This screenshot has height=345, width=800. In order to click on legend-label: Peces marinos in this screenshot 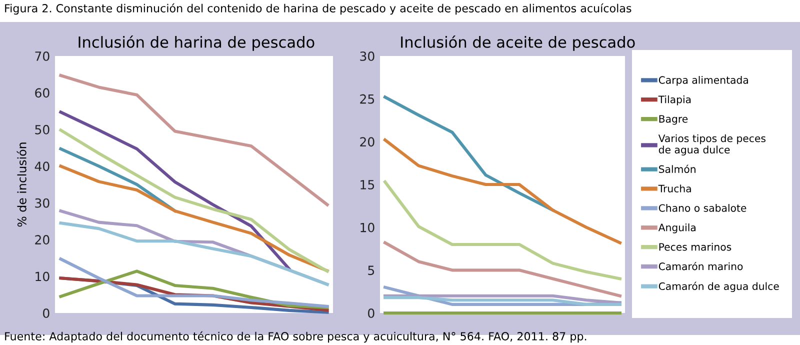, I will do `click(695, 246)`.